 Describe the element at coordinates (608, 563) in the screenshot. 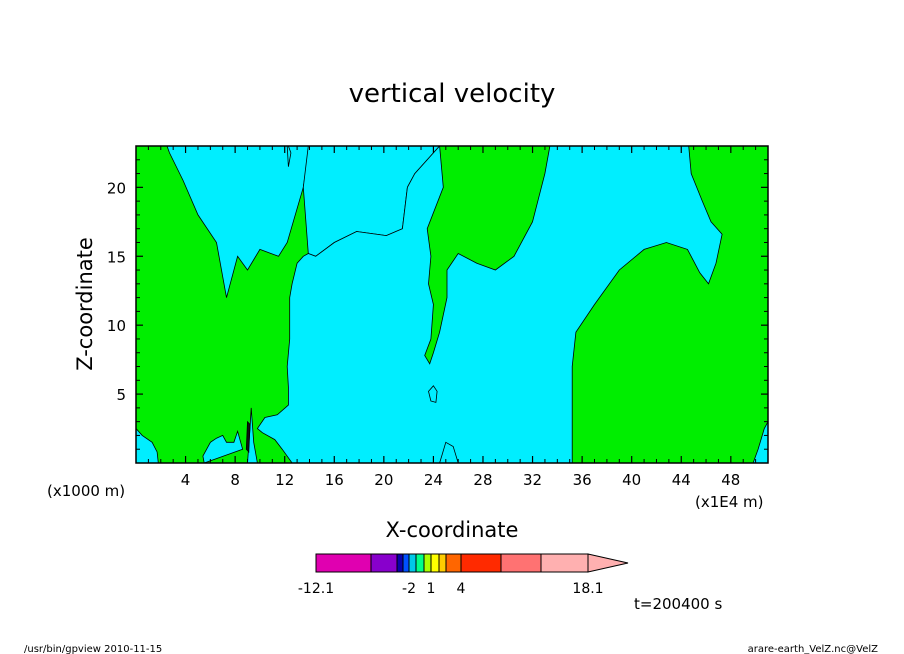

I see `colorbar-extension` at that location.